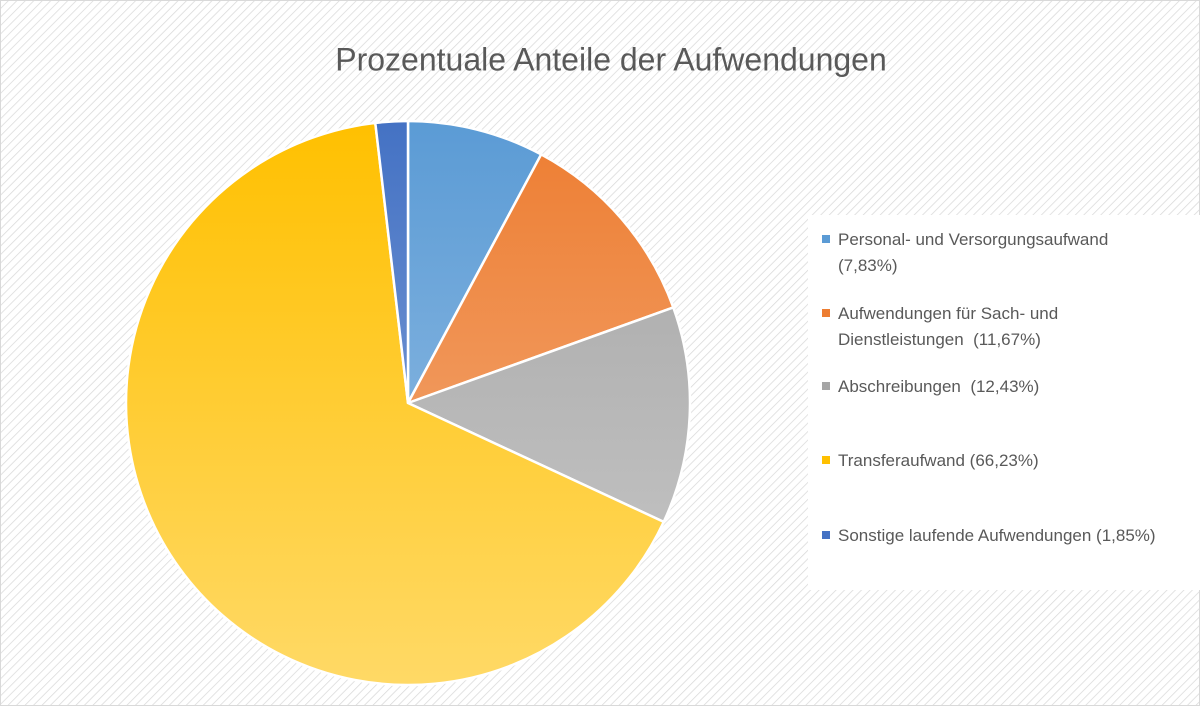 This screenshot has height=706, width=1200. I want to click on legend-entry: Sonstige laufende Aufwendungen (1,85%), so click(997, 536).